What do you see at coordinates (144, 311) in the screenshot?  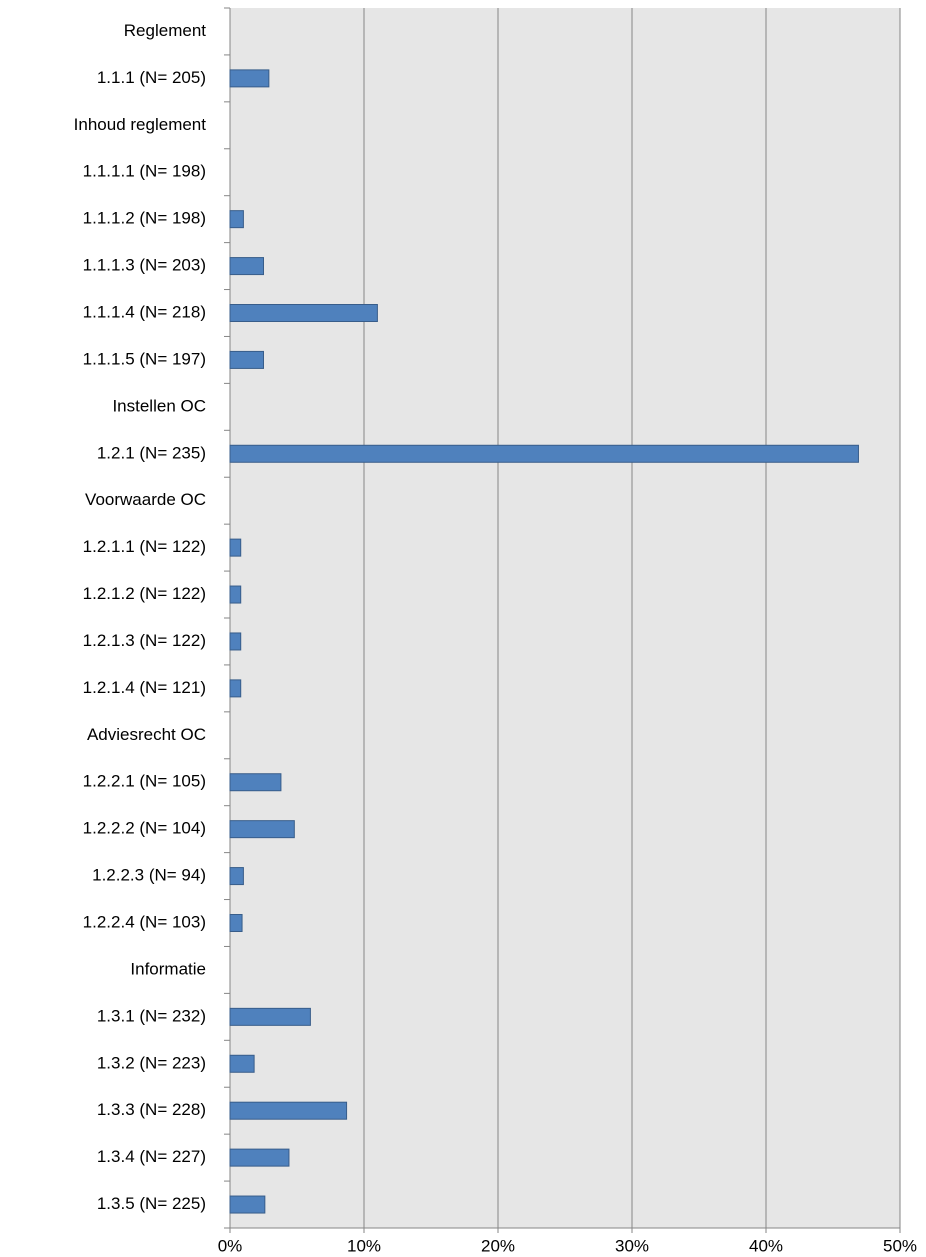 I see `y-tick-label: 1.1.1.4 (N= 218)` at bounding box center [144, 311].